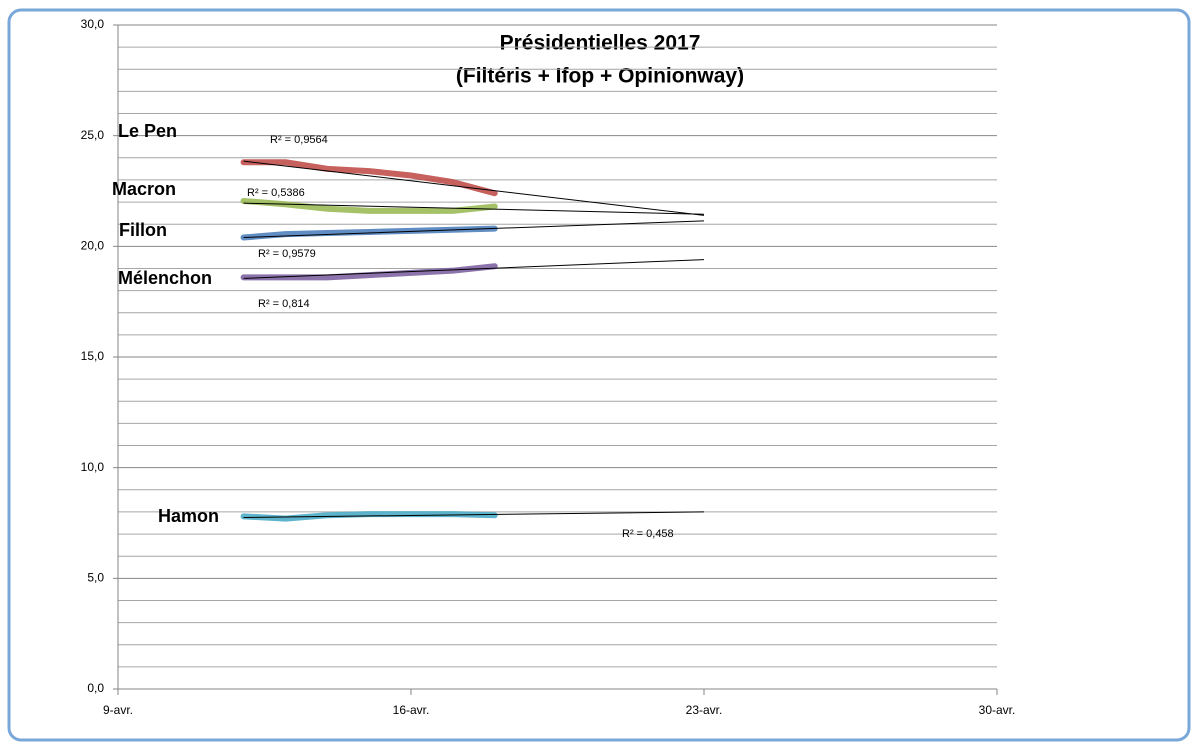  Describe the element at coordinates (95, 688) in the screenshot. I see `y-tick-label: 0,0` at that location.